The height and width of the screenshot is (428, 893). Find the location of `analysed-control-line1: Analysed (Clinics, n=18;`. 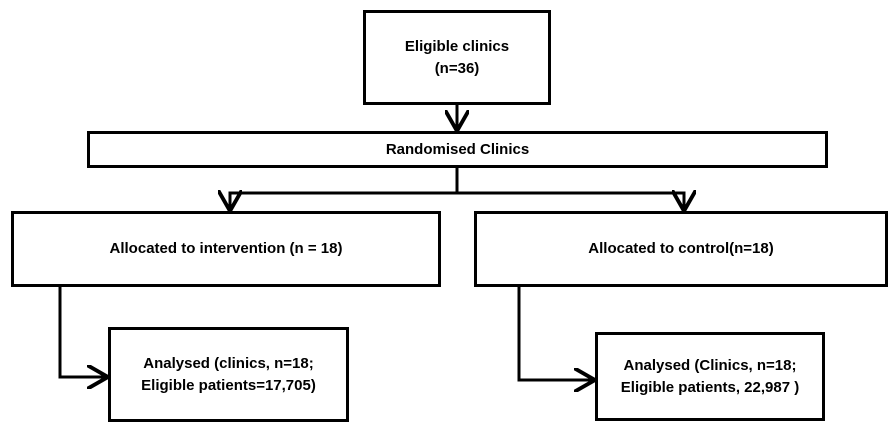

analysed-control-line1: Analysed (Clinics, n=18; is located at coordinates (710, 365).